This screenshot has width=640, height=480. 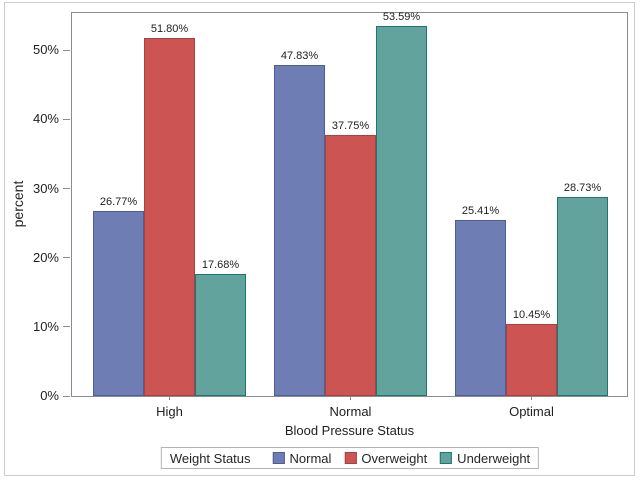 What do you see at coordinates (401, 16) in the screenshot?
I see `bar-value-label: 53.59%` at bounding box center [401, 16].